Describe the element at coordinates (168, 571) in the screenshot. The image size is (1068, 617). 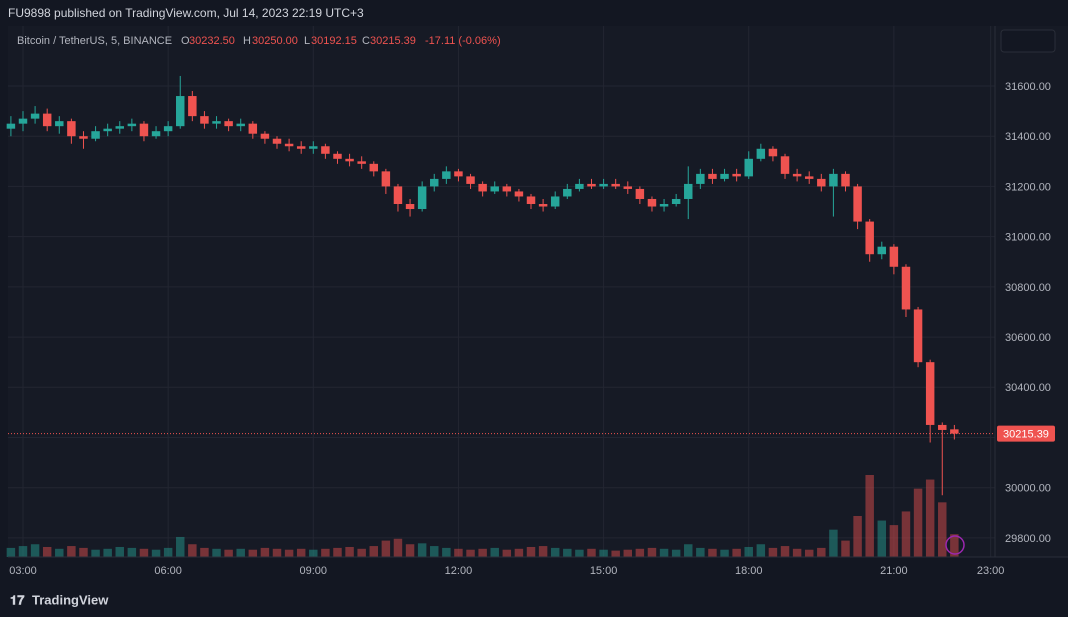
I see `x-tick-label: 06:00` at that location.